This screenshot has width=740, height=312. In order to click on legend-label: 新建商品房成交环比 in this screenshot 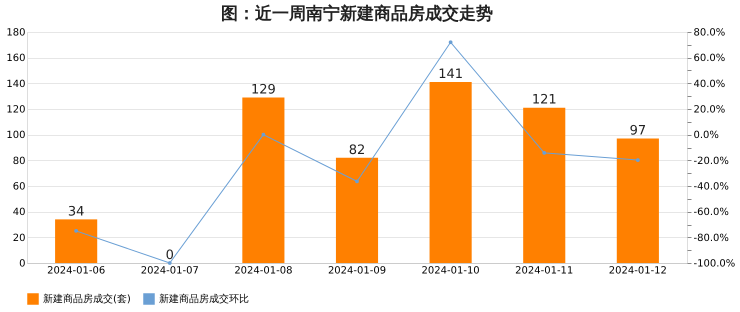, I will do `click(204, 299)`.